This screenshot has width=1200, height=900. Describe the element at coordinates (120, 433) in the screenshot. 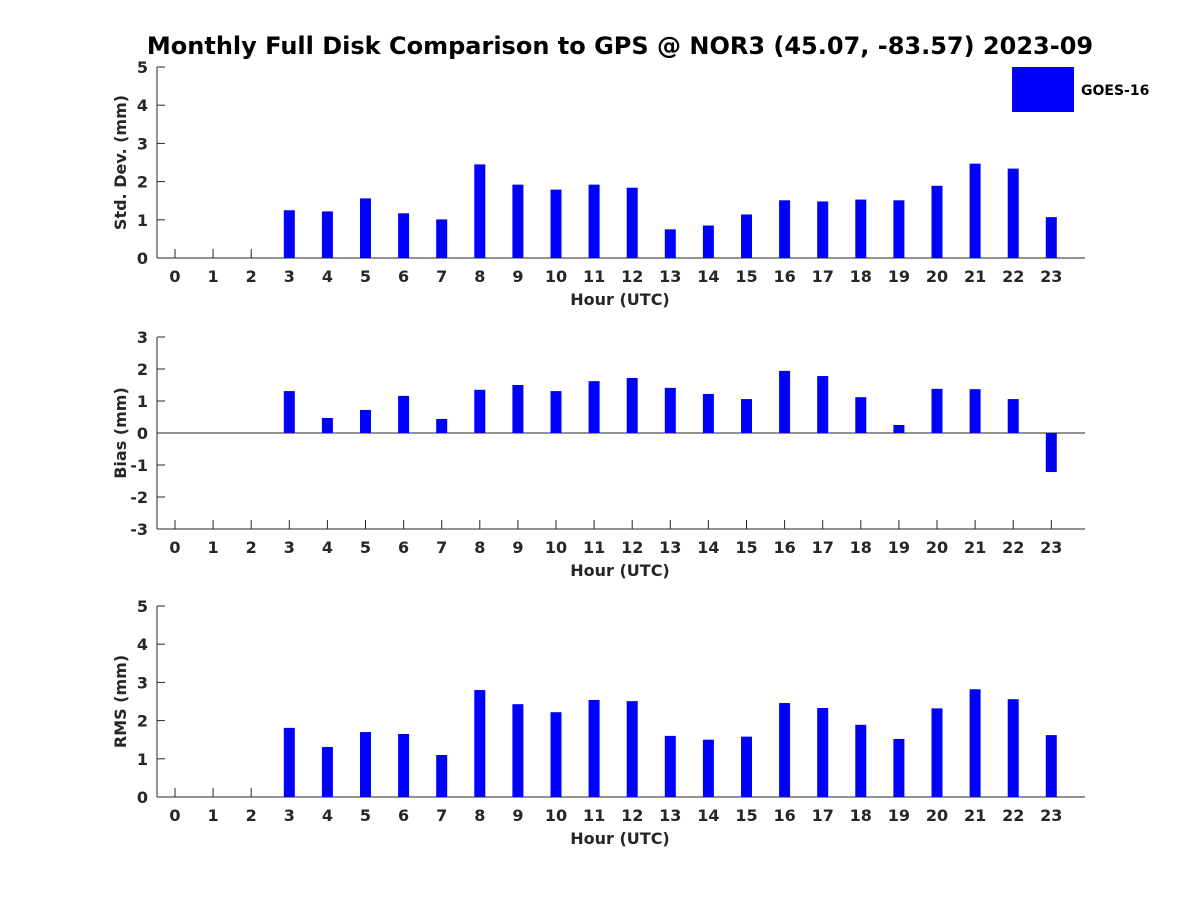

I see `y-axis-label: Bias (mm)` at that location.